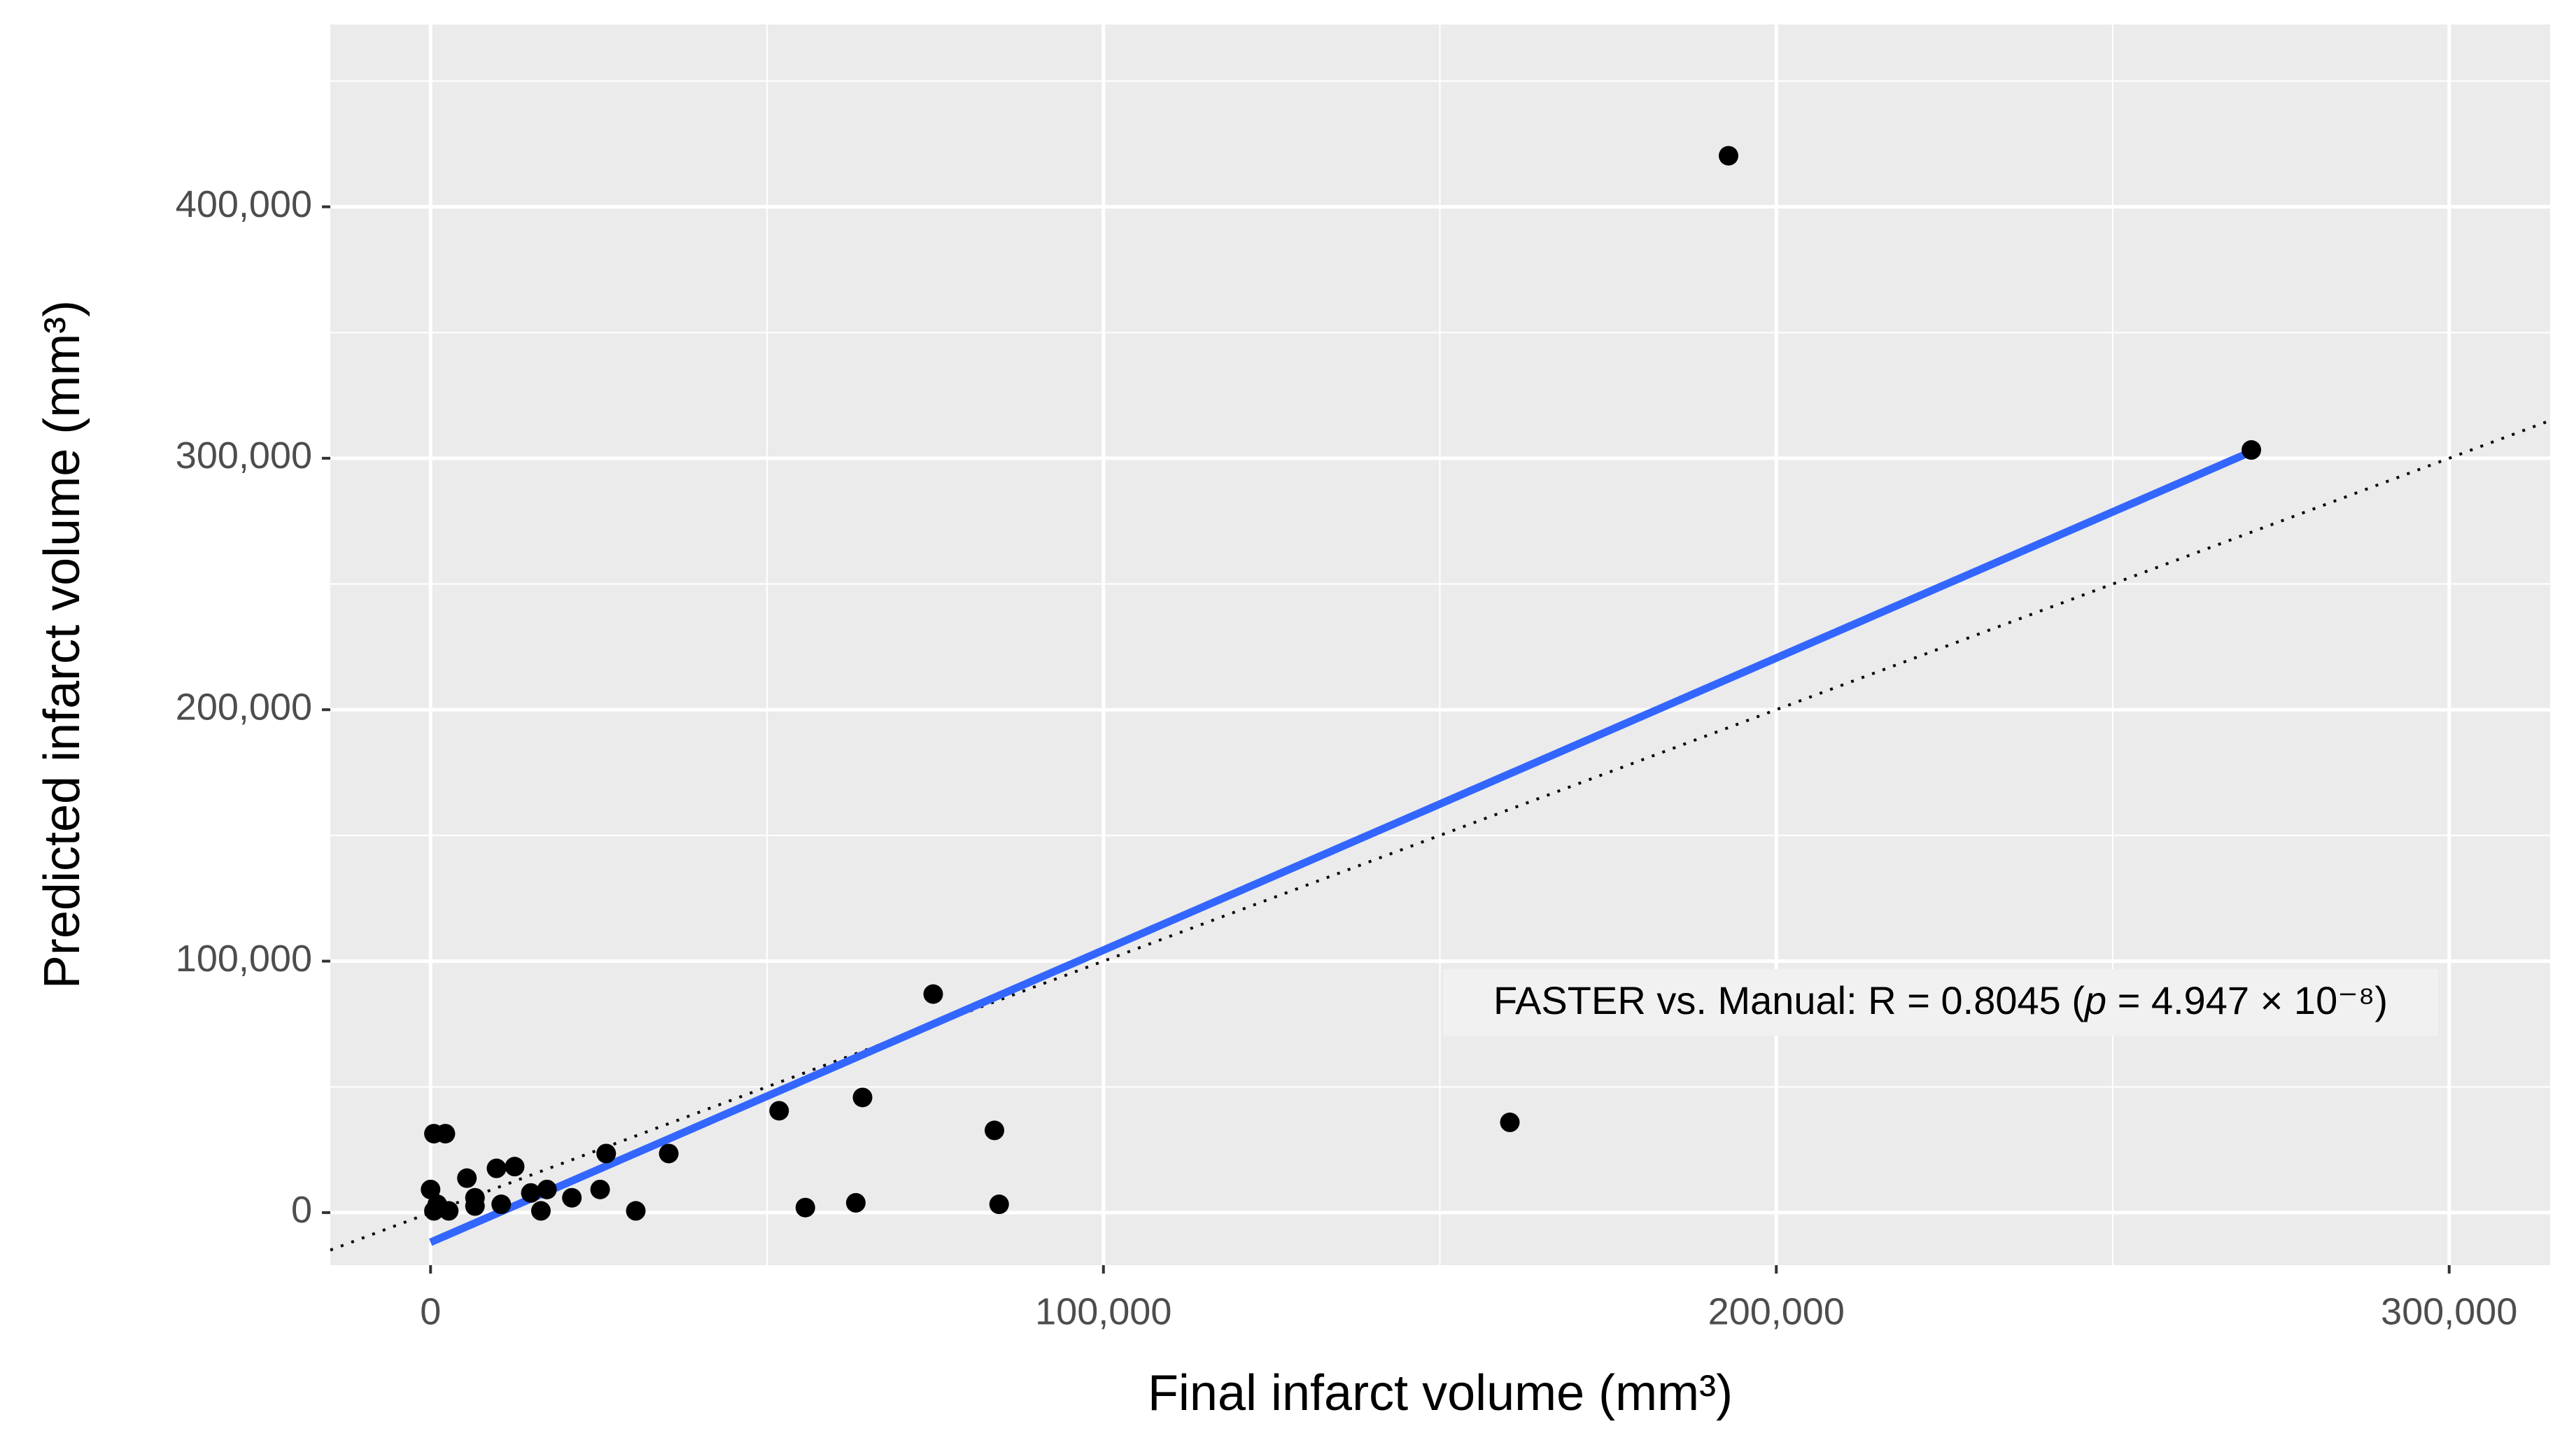  I want to click on y-axis-title: Predicted infarct volume (mm³), so click(62, 644).